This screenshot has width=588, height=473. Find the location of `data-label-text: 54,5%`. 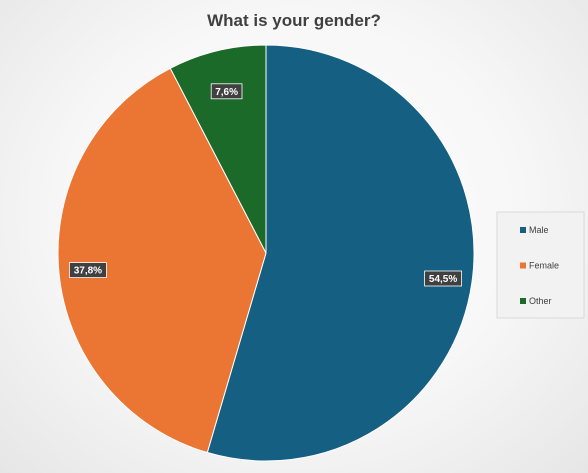

data-label-text: 54,5% is located at coordinates (443, 279).